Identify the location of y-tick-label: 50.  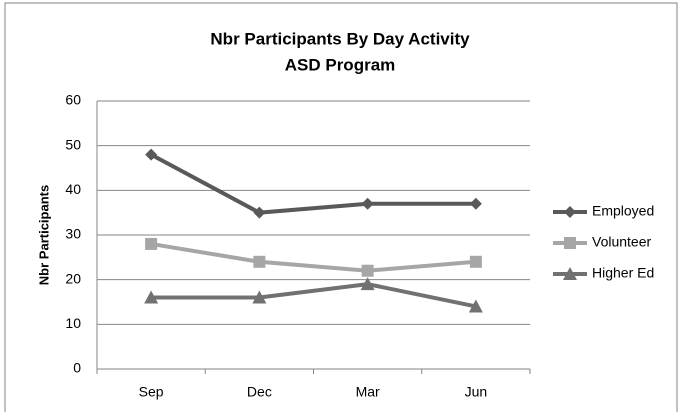
(73, 144).